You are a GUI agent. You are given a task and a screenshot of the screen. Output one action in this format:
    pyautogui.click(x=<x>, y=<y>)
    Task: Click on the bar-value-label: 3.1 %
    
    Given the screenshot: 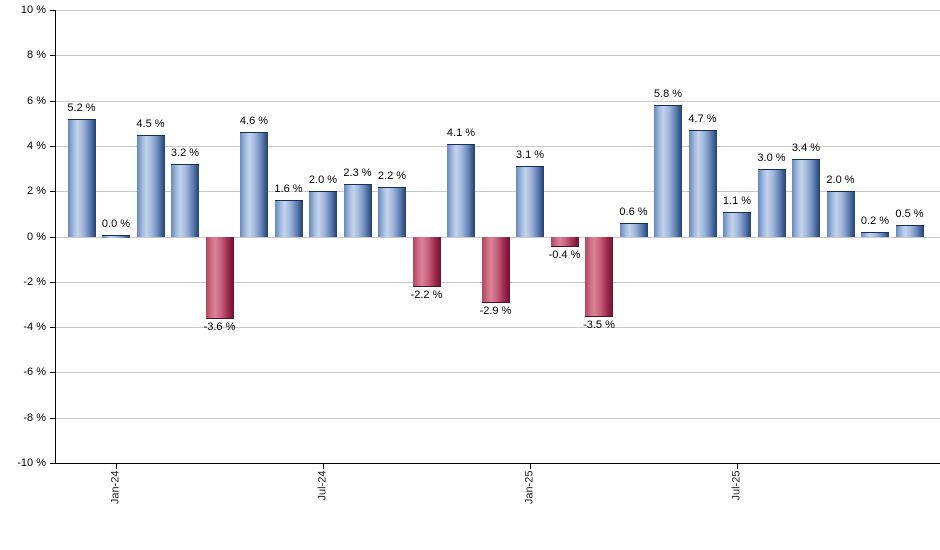 What is the action you would take?
    pyautogui.click(x=530, y=155)
    